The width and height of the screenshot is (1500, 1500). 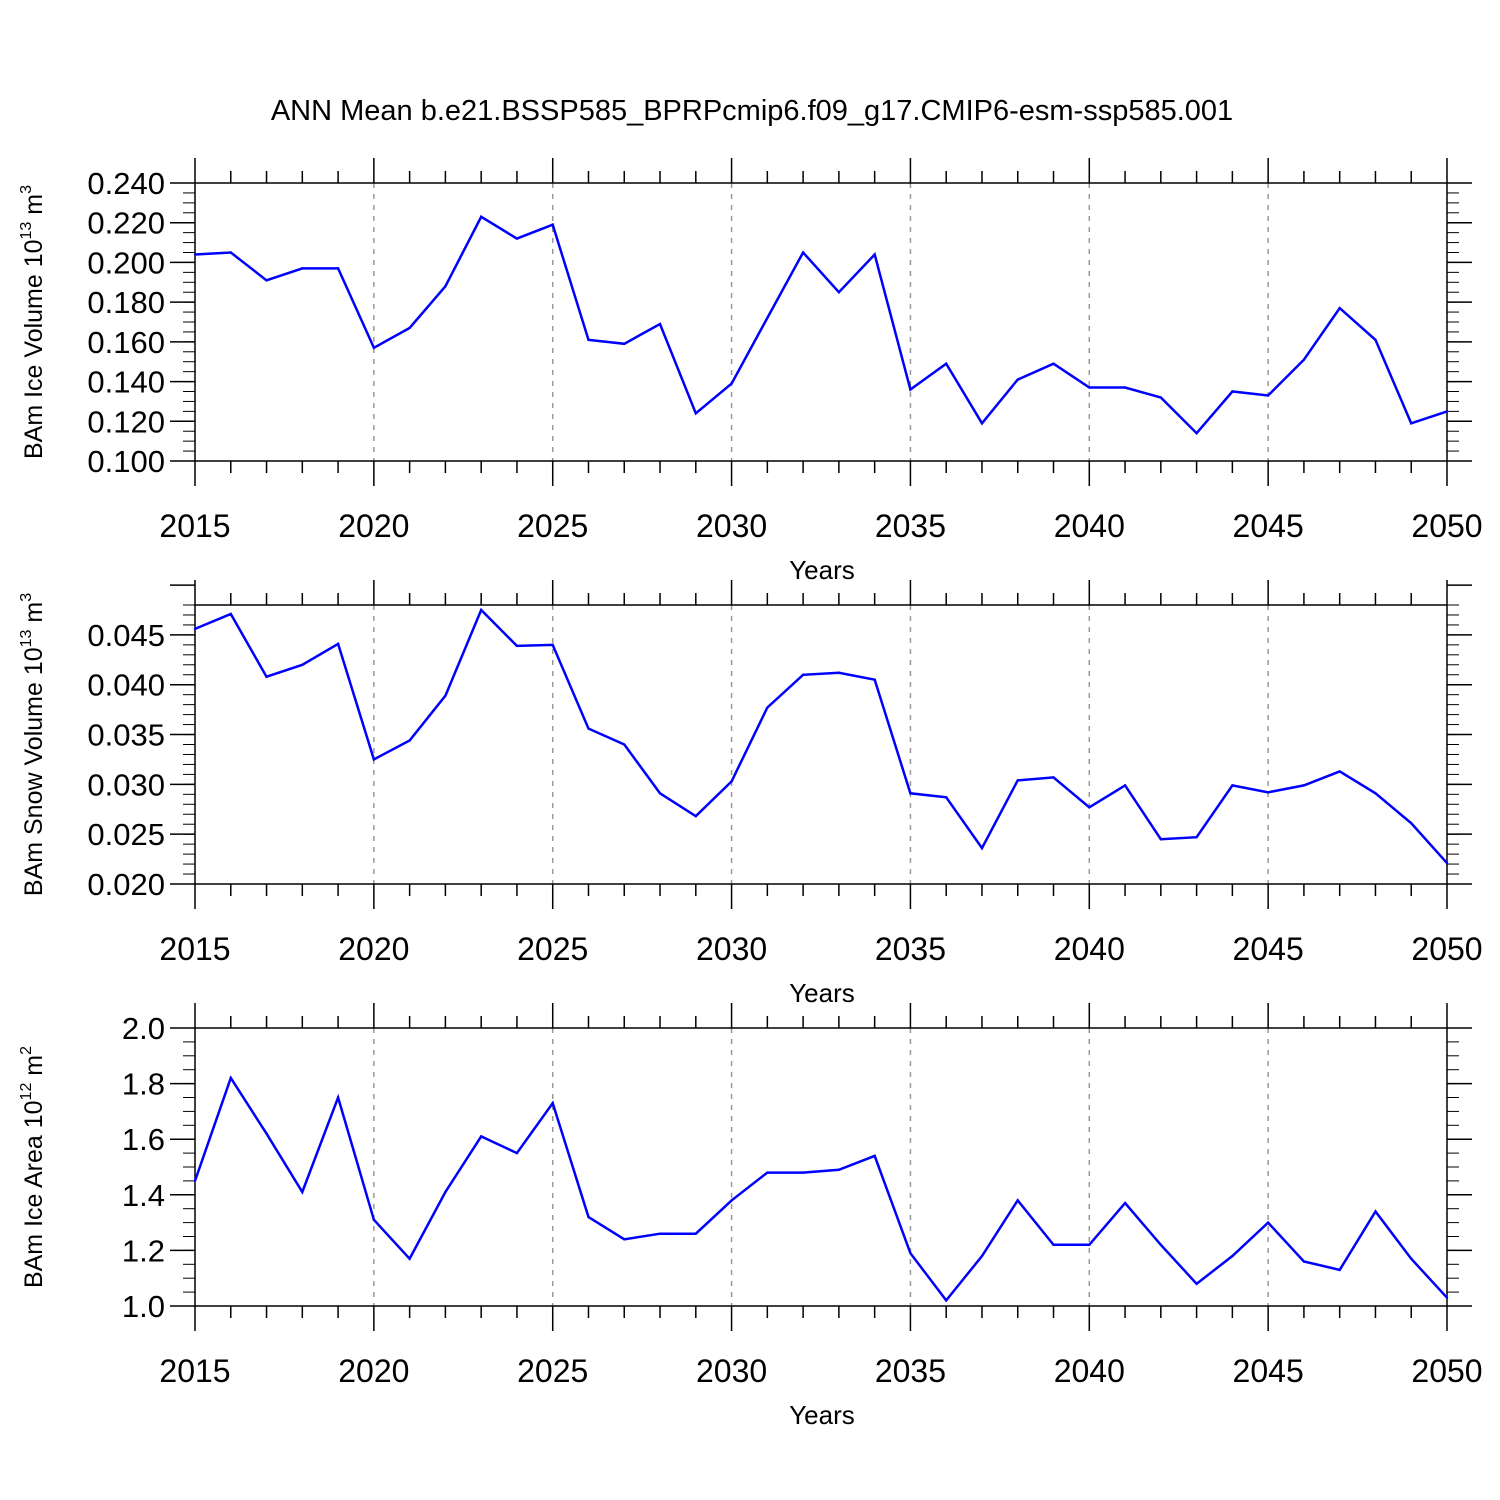 I want to click on y-tick-label: 0.045, so click(x=126, y=635).